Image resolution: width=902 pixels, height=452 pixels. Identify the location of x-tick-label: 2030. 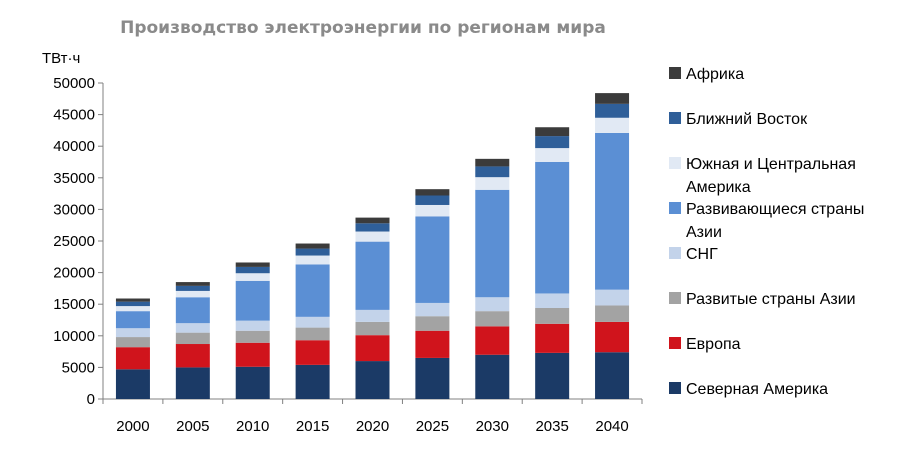
(492, 426).